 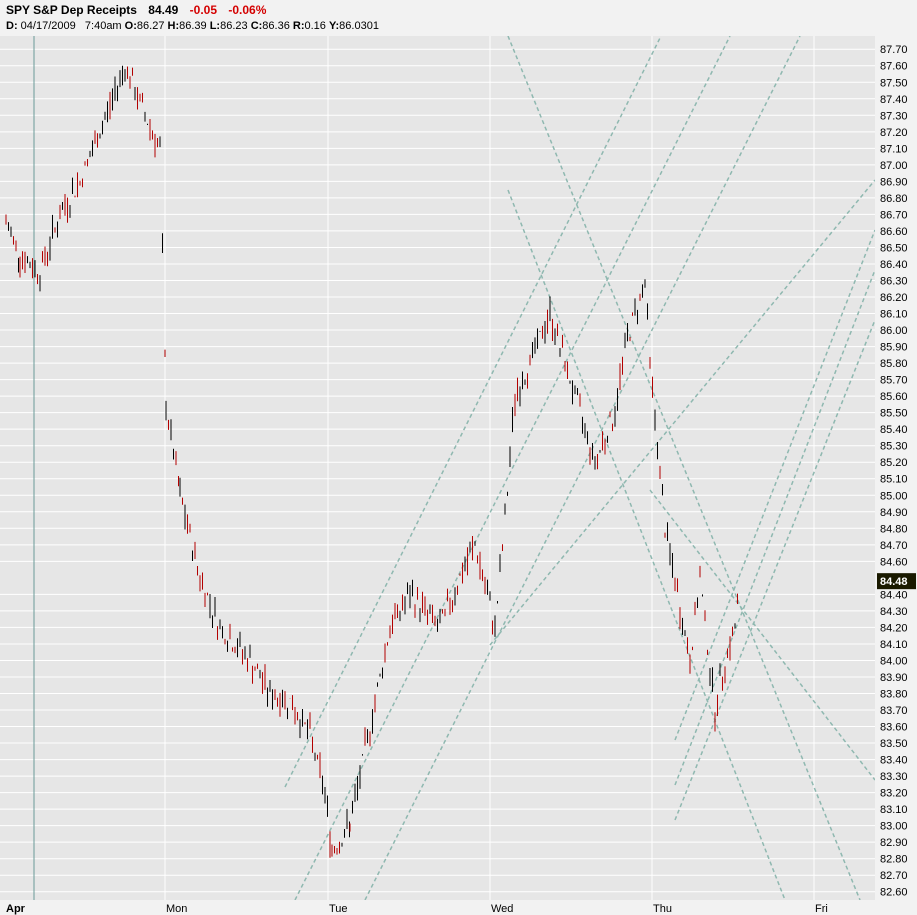 I want to click on x-tick-label: Mon, so click(x=176, y=909).